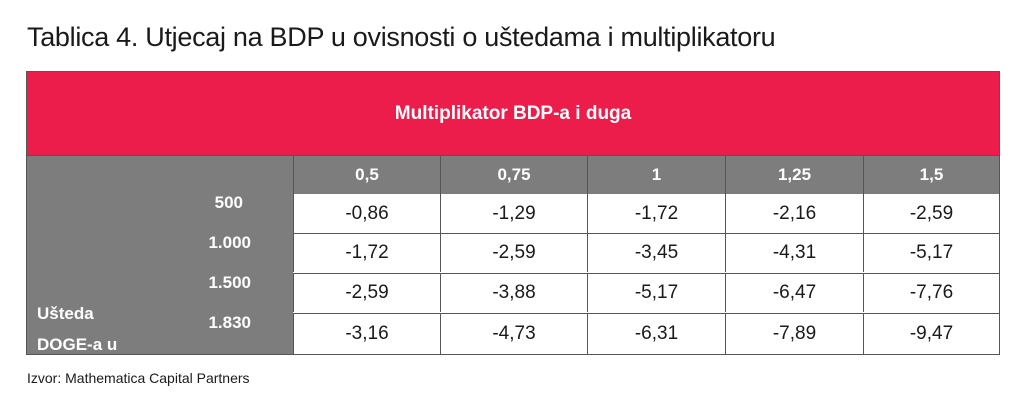 Image resolution: width=1024 pixels, height=403 pixels. What do you see at coordinates (794, 252) in the screenshot?
I see `table-cell: -4,31` at bounding box center [794, 252].